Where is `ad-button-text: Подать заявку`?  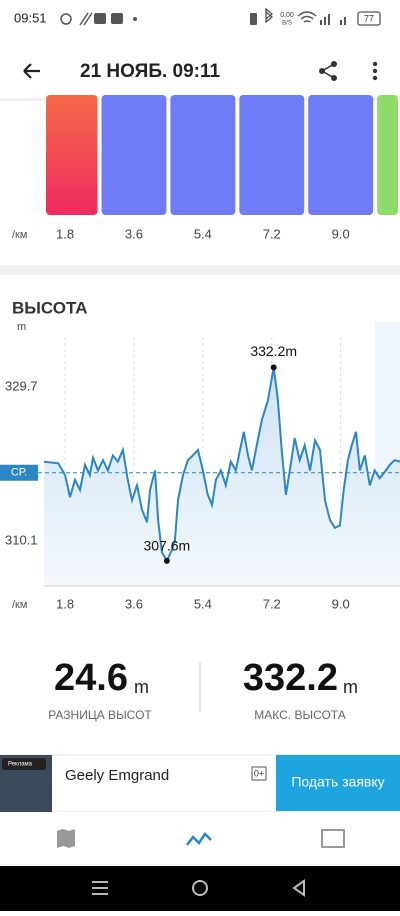
ad-button-text: Подать заявку is located at coordinates (337, 782).